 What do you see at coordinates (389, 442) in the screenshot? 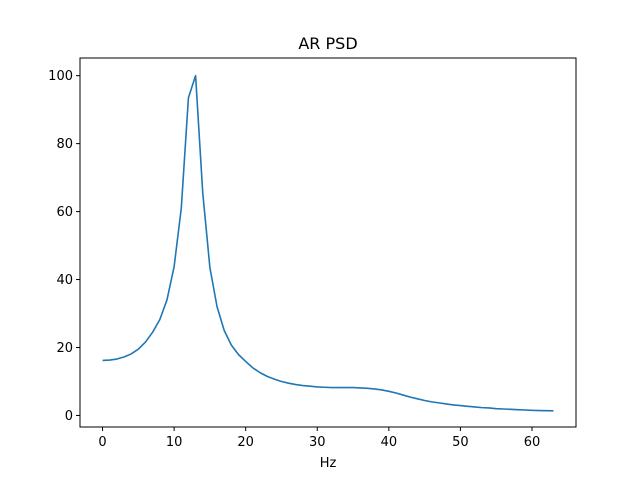
I see `x-tick-label: 40` at bounding box center [389, 442].